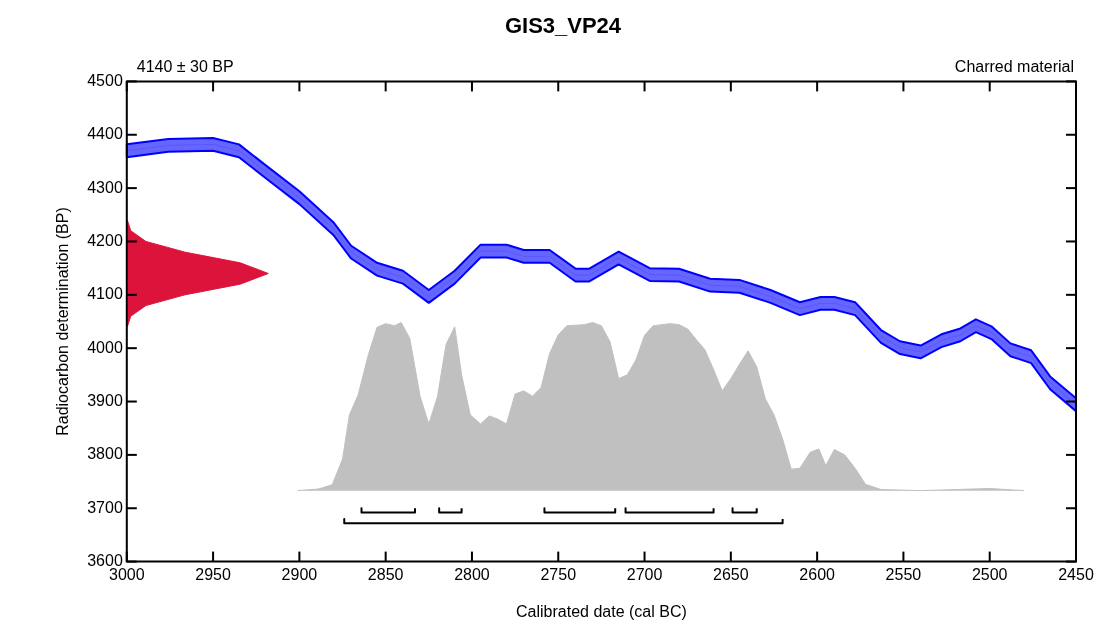 This screenshot has width=1098, height=634. I want to click on x-tick-label: 2700, so click(644, 574).